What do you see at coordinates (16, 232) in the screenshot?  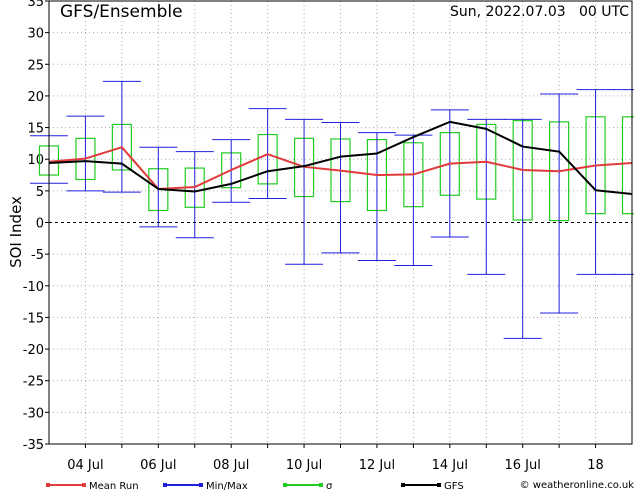 I see `y-axis-label: SOI Index` at bounding box center [16, 232].